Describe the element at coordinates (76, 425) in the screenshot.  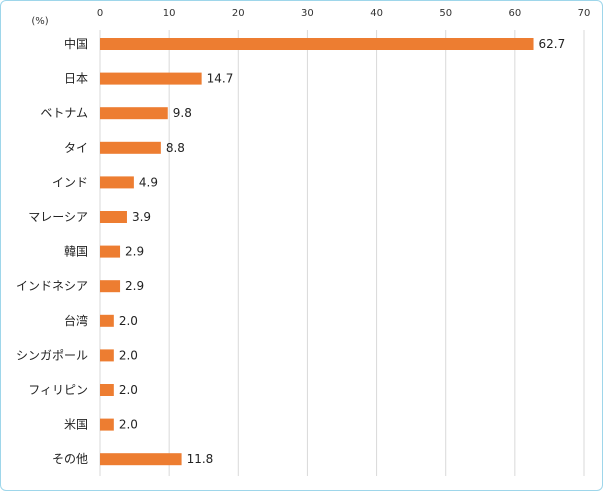
I see `category-label: 米国` at that location.